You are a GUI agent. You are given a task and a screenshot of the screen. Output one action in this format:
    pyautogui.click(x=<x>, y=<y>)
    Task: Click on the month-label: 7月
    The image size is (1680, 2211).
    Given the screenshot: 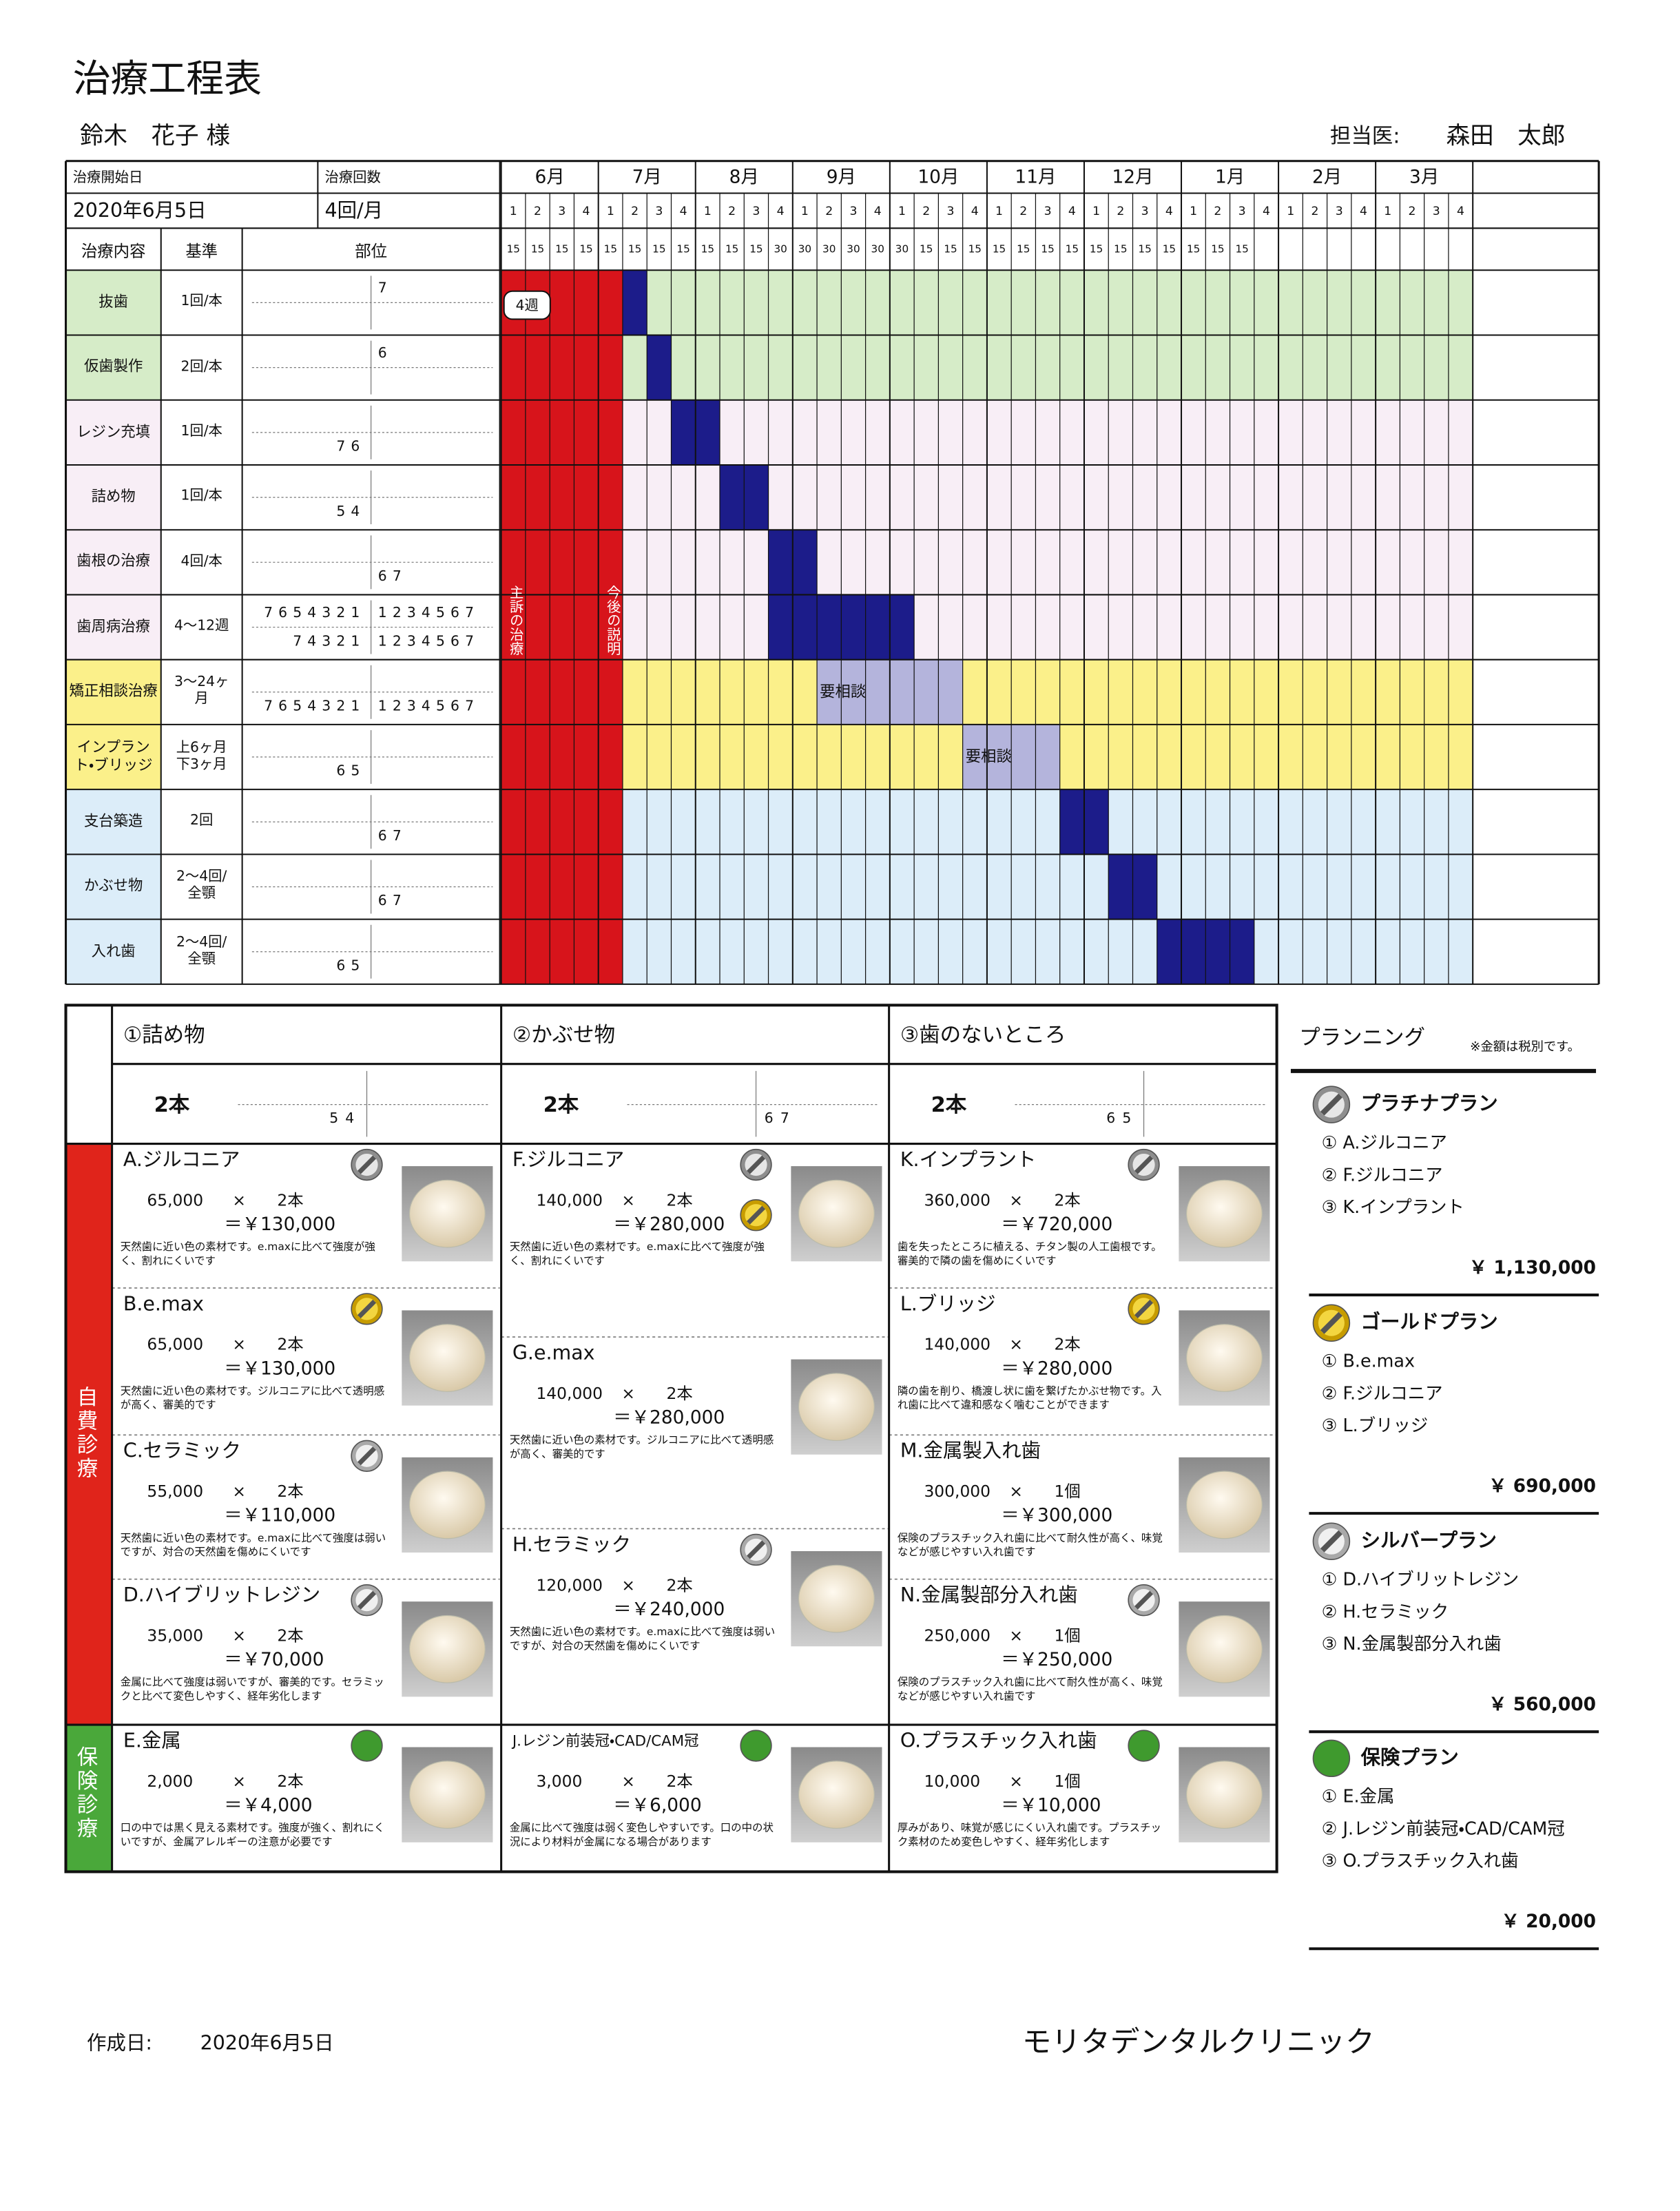 What is the action you would take?
    pyautogui.click(x=647, y=178)
    